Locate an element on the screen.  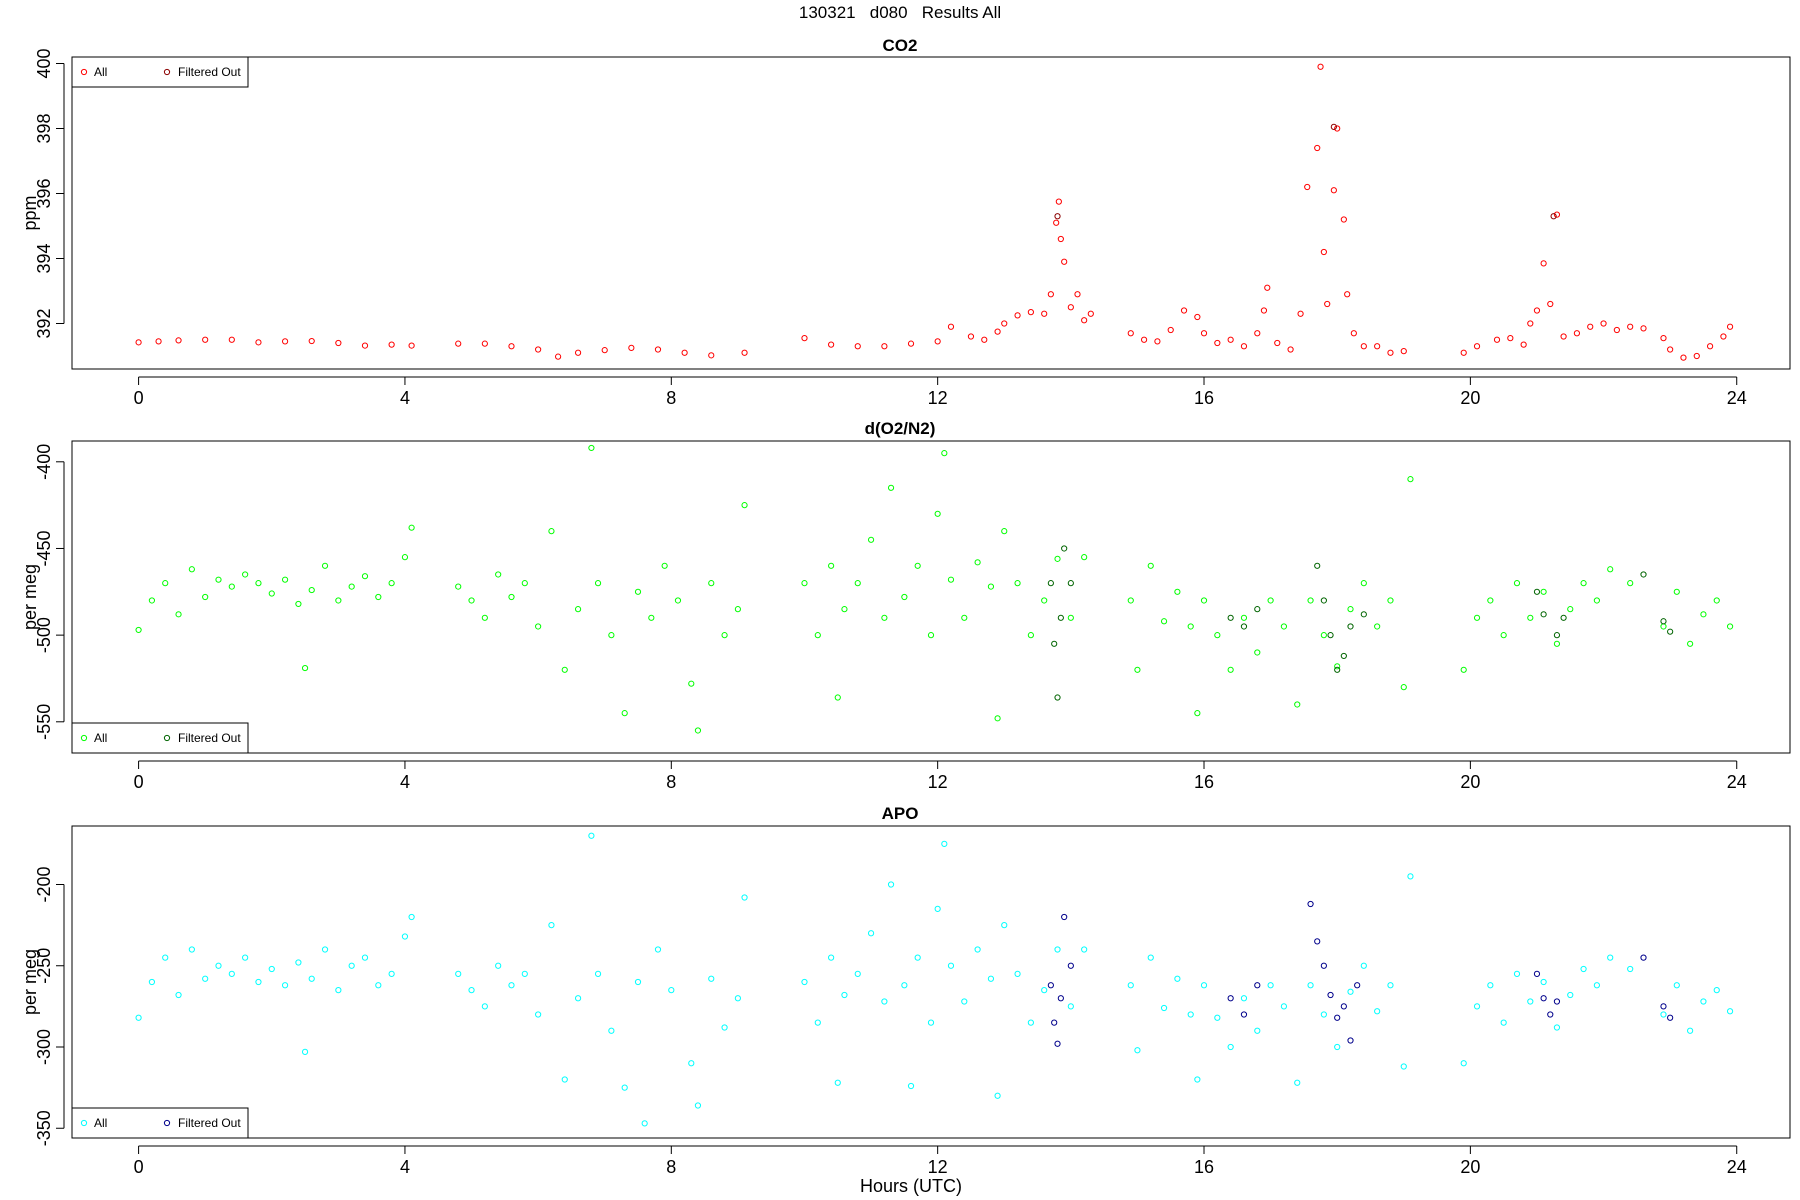
legend-box is located at coordinates (160, 1123).